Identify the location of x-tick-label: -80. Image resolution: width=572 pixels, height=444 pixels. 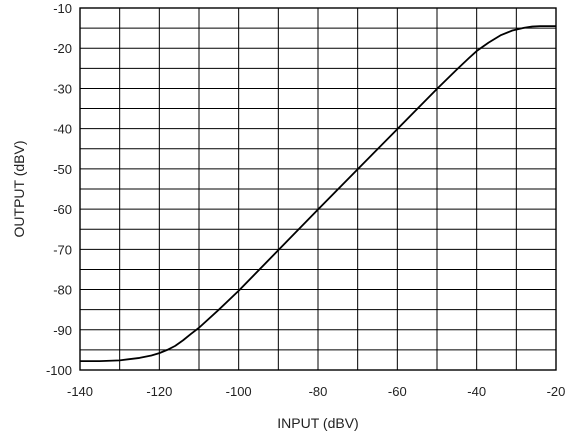
(318, 391).